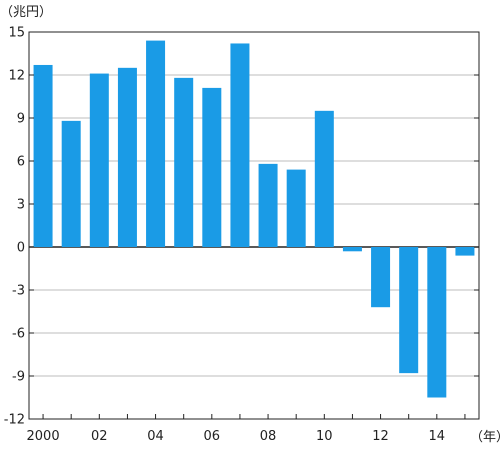 Image resolution: width=500 pixels, height=449 pixels. I want to click on x-tick-labels: 2000 02 04 06 08 10 12 14, so click(236, 436).